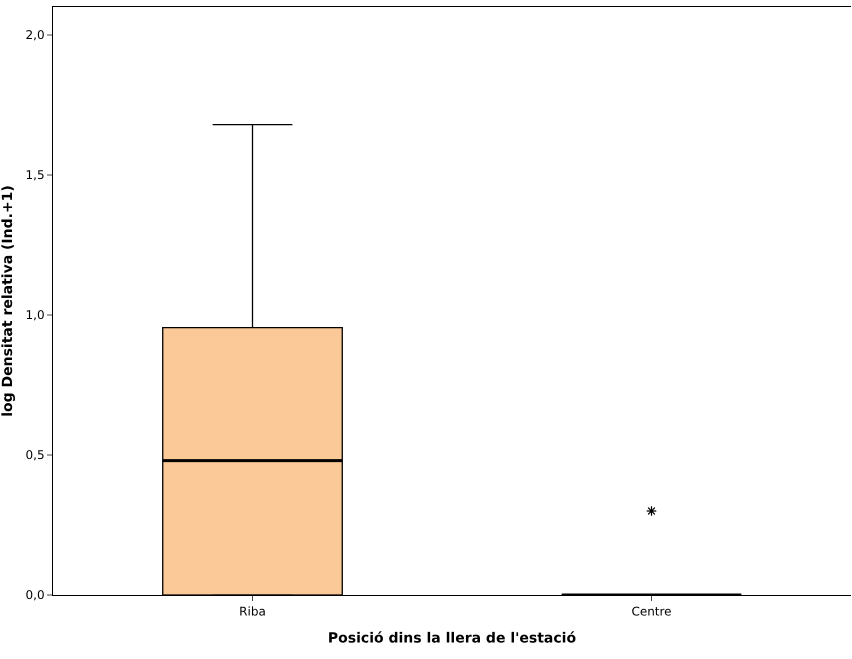  I want to click on y-tick-label: 1,5, so click(35, 175).